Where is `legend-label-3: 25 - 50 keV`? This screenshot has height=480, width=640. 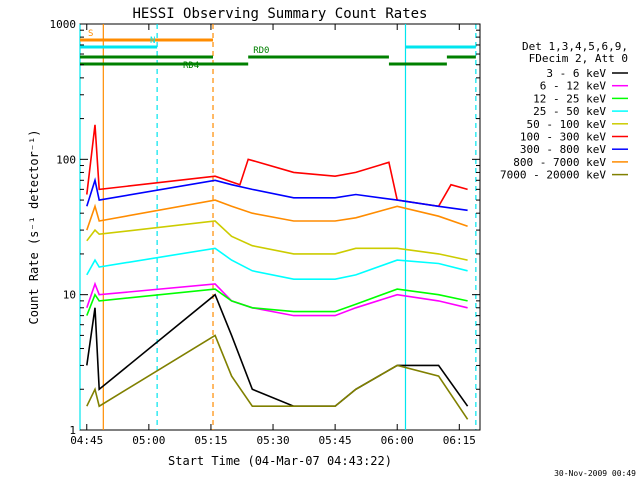
legend-label-3: 25 - 50 keV is located at coordinates (569, 111).